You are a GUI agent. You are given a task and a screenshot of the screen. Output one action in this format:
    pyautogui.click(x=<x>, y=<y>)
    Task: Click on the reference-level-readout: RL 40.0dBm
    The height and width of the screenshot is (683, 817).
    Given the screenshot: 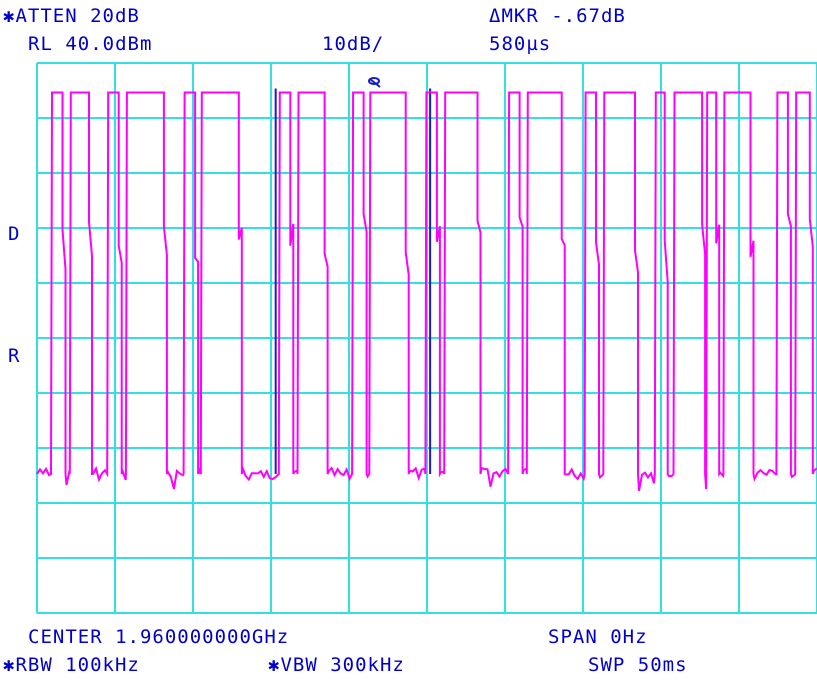 What is the action you would take?
    pyautogui.click(x=90, y=44)
    